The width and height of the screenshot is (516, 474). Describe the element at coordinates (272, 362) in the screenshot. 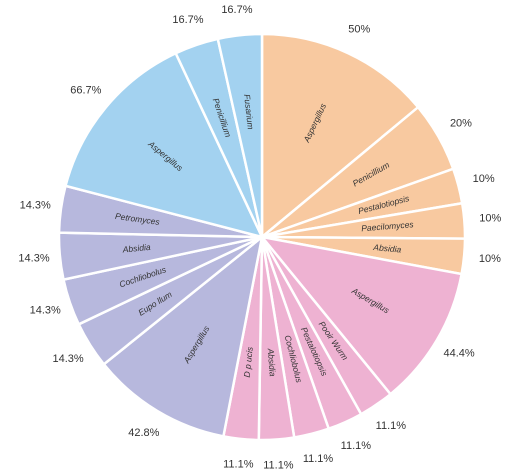

I see `slice-name-label-g1-s4: Absidia` at that location.